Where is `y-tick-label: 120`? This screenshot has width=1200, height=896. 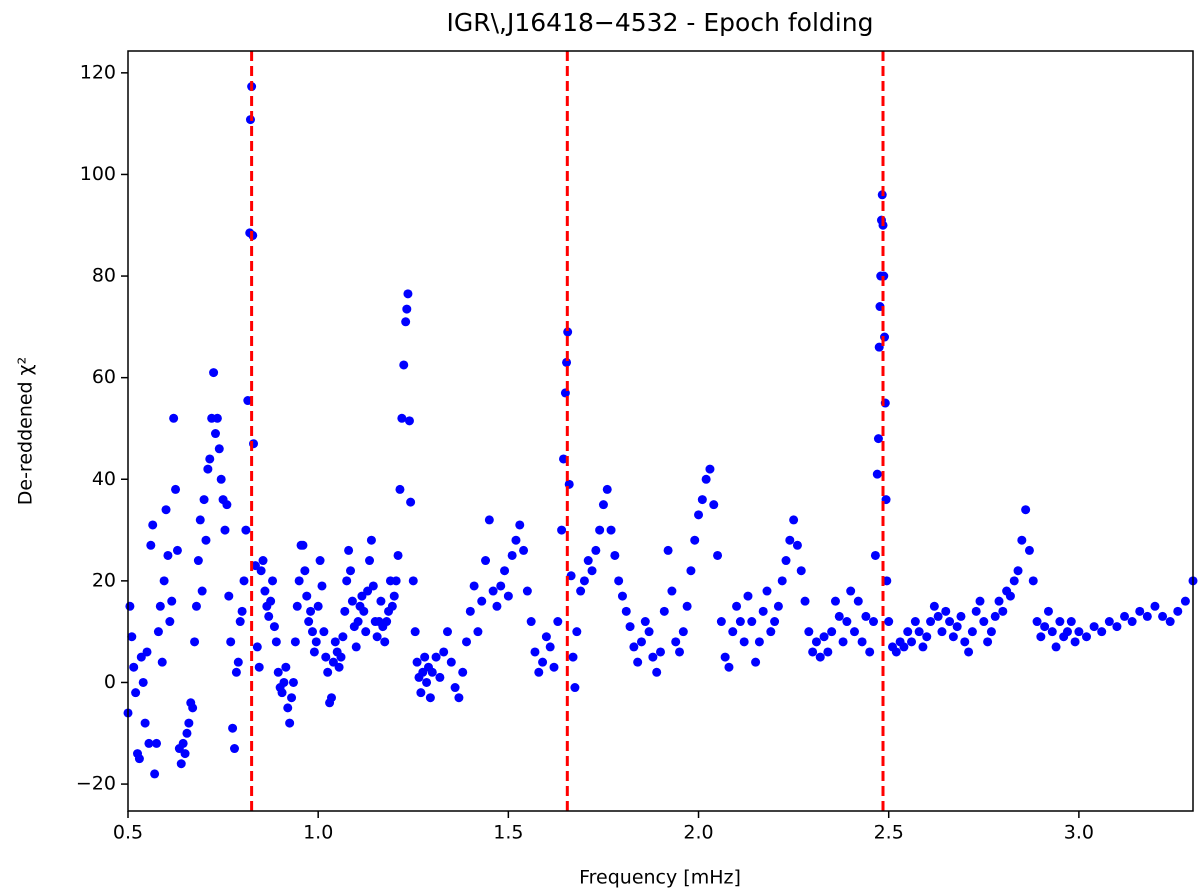
y-tick-label: 120 is located at coordinates (98, 72).